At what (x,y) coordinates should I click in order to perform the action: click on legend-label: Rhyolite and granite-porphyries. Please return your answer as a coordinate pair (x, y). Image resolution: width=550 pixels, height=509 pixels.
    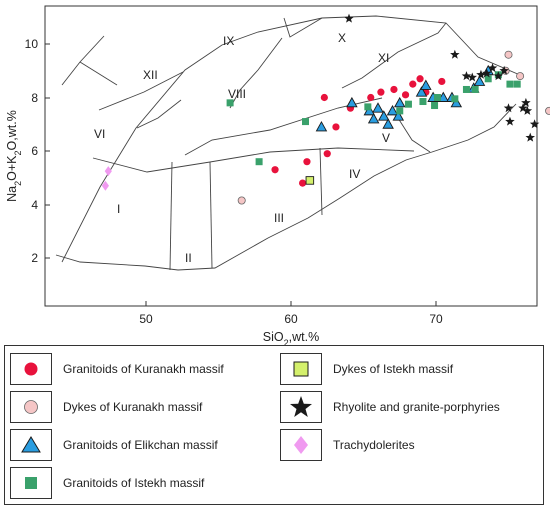
    Looking at the image, I should click on (416, 407).